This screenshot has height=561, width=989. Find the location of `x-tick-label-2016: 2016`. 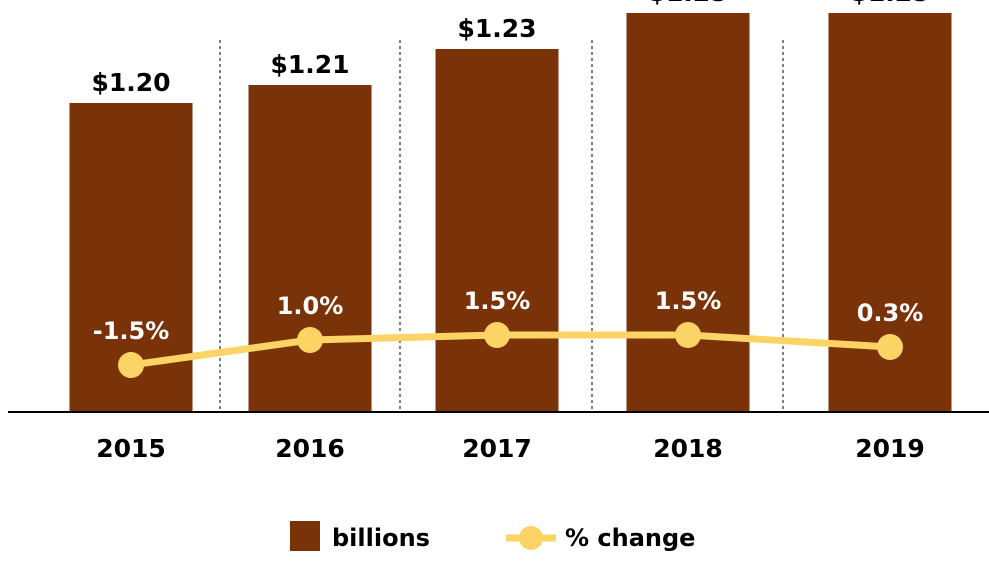

x-tick-label-2016: 2016 is located at coordinates (310, 448).